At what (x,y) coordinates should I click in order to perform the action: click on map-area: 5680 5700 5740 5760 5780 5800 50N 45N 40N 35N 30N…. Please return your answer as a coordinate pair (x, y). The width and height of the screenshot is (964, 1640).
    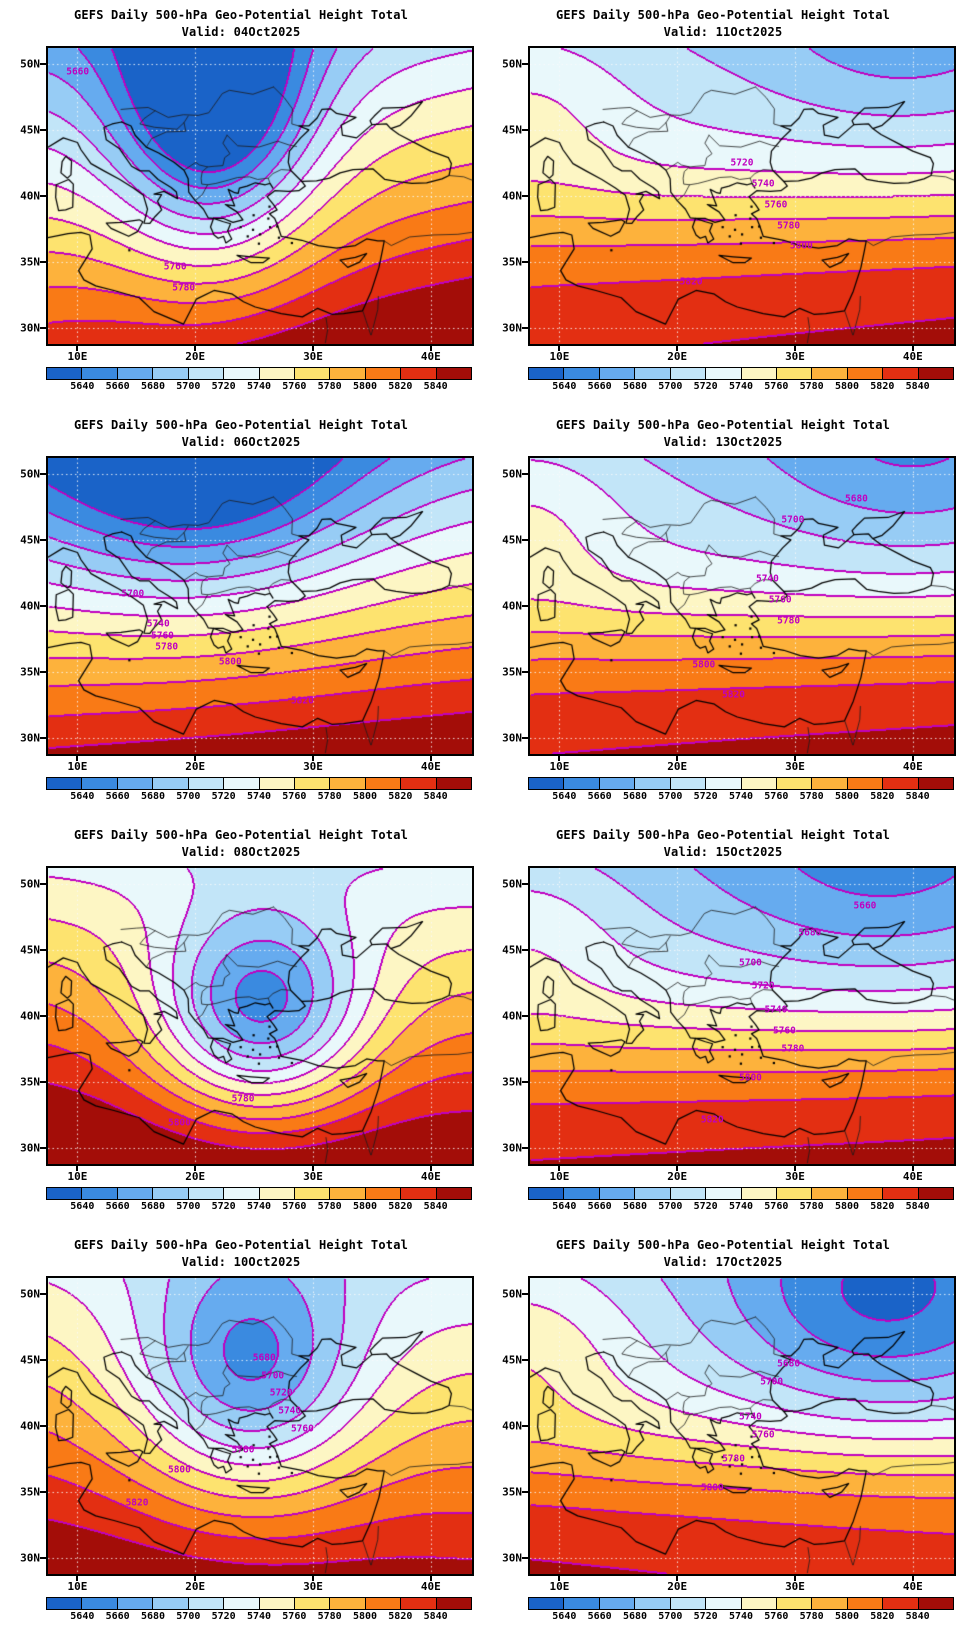
    Looking at the image, I should click on (729, 1450).